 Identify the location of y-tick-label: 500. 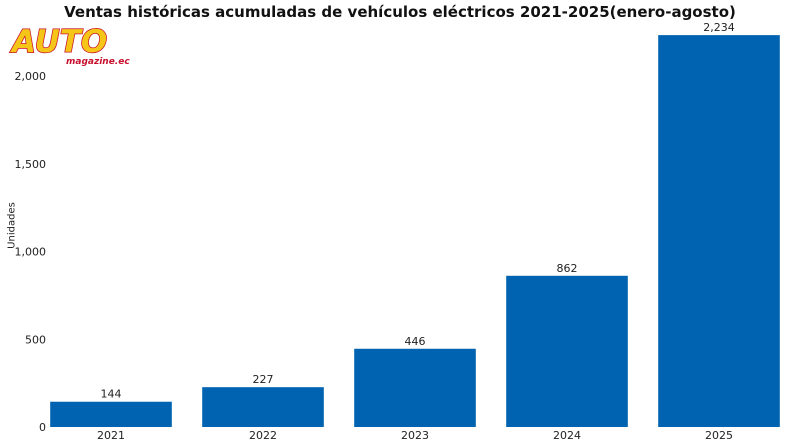
(35, 339).